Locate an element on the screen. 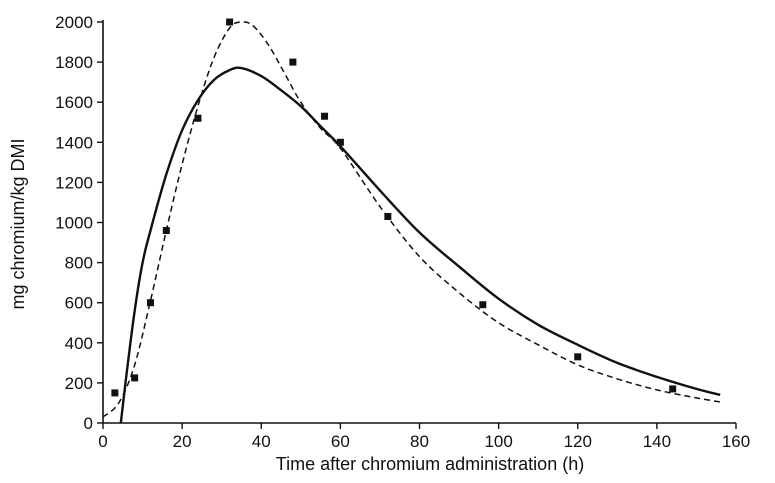 The image size is (775, 483). x-axis-ticks: 0 20 40 60 80 100 120 140 160 is located at coordinates (424, 437).